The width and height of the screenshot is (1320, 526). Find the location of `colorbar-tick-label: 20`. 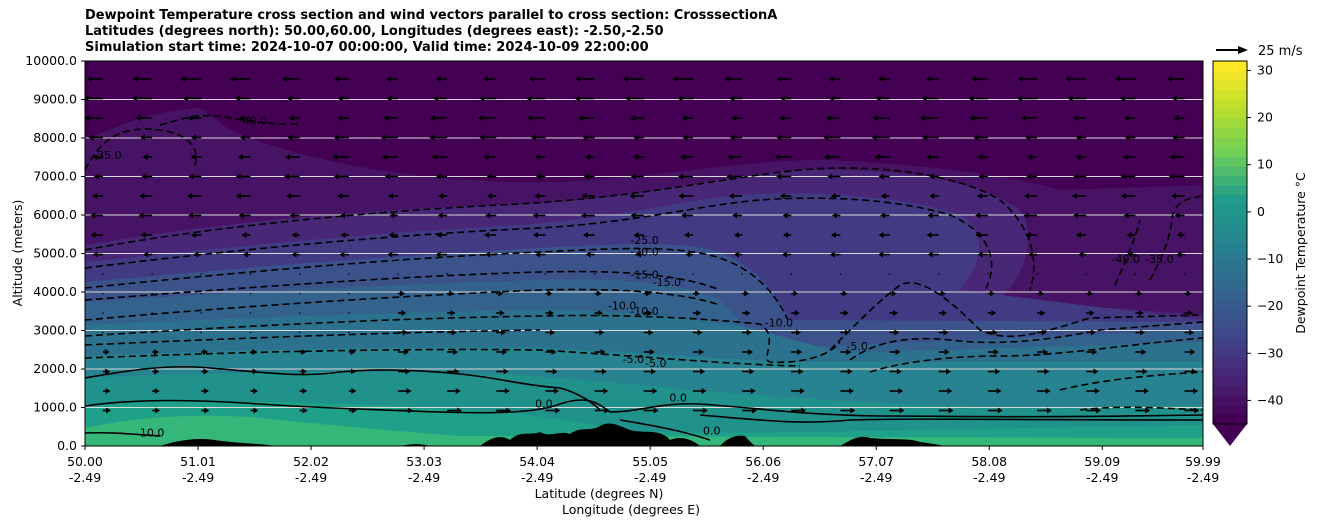

colorbar-tick-label: 20 is located at coordinates (1265, 117).